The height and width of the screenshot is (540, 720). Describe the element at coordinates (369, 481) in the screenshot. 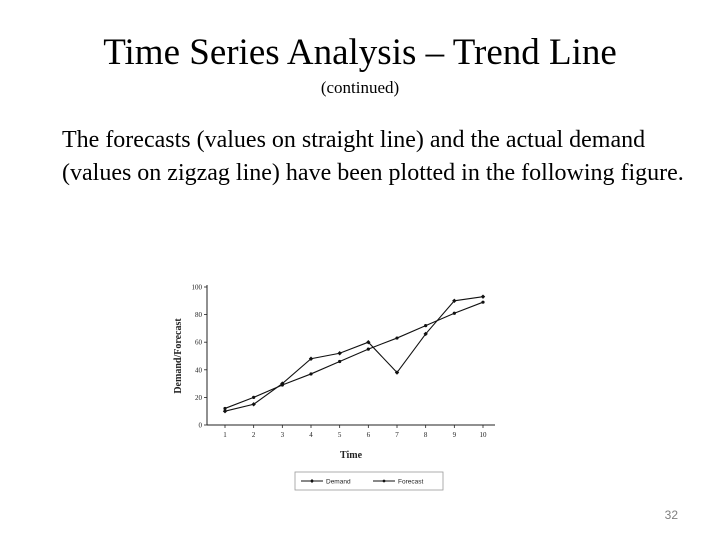

I see `legend-box` at that location.